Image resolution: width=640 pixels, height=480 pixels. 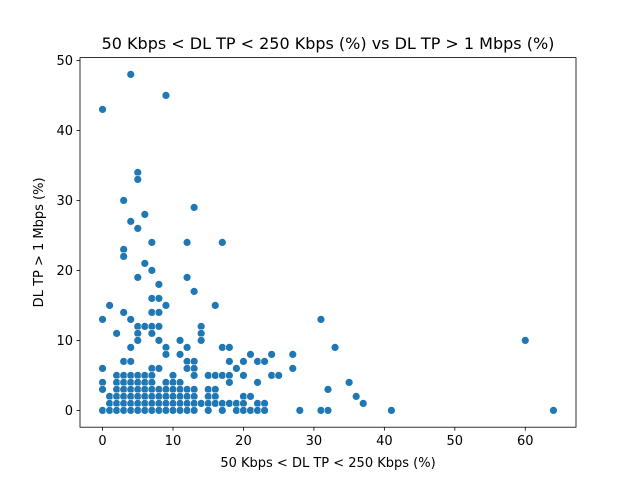 What do you see at coordinates (69, 411) in the screenshot?
I see `y-tick-label: 0` at bounding box center [69, 411].